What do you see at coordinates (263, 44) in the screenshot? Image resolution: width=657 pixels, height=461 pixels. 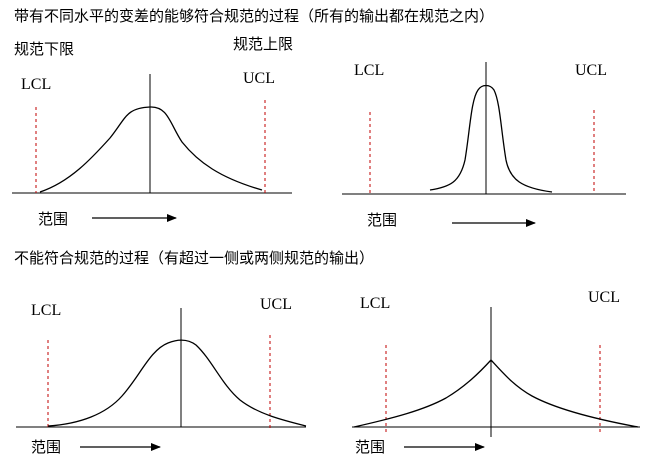 I see `label-upper-spec: 规范上限` at bounding box center [263, 44].